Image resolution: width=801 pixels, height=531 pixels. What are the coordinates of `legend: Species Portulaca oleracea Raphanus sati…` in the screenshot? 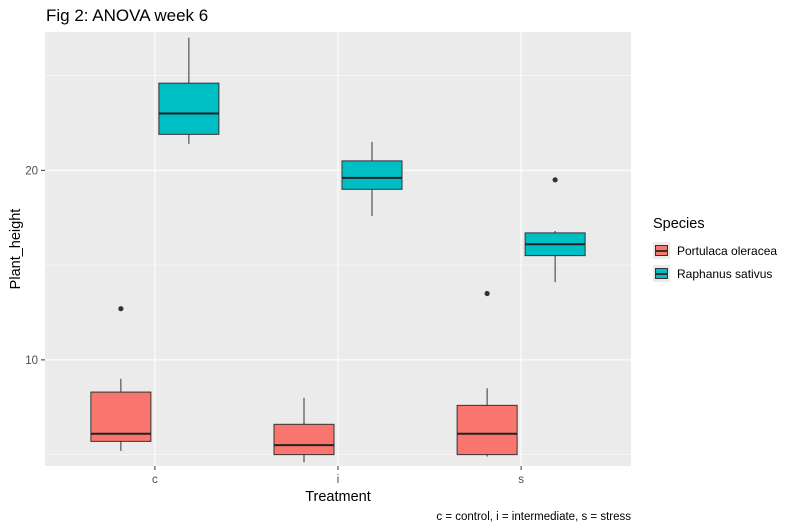 It's located at (715, 250).